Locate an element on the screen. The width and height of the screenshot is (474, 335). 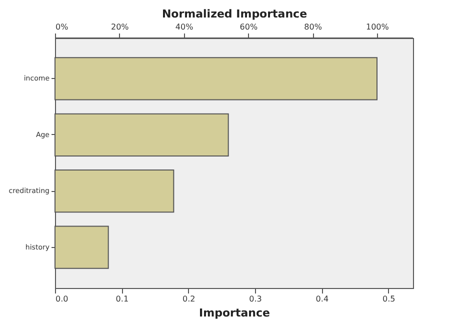
x2-tick-label: 0% is located at coordinates (62, 27).